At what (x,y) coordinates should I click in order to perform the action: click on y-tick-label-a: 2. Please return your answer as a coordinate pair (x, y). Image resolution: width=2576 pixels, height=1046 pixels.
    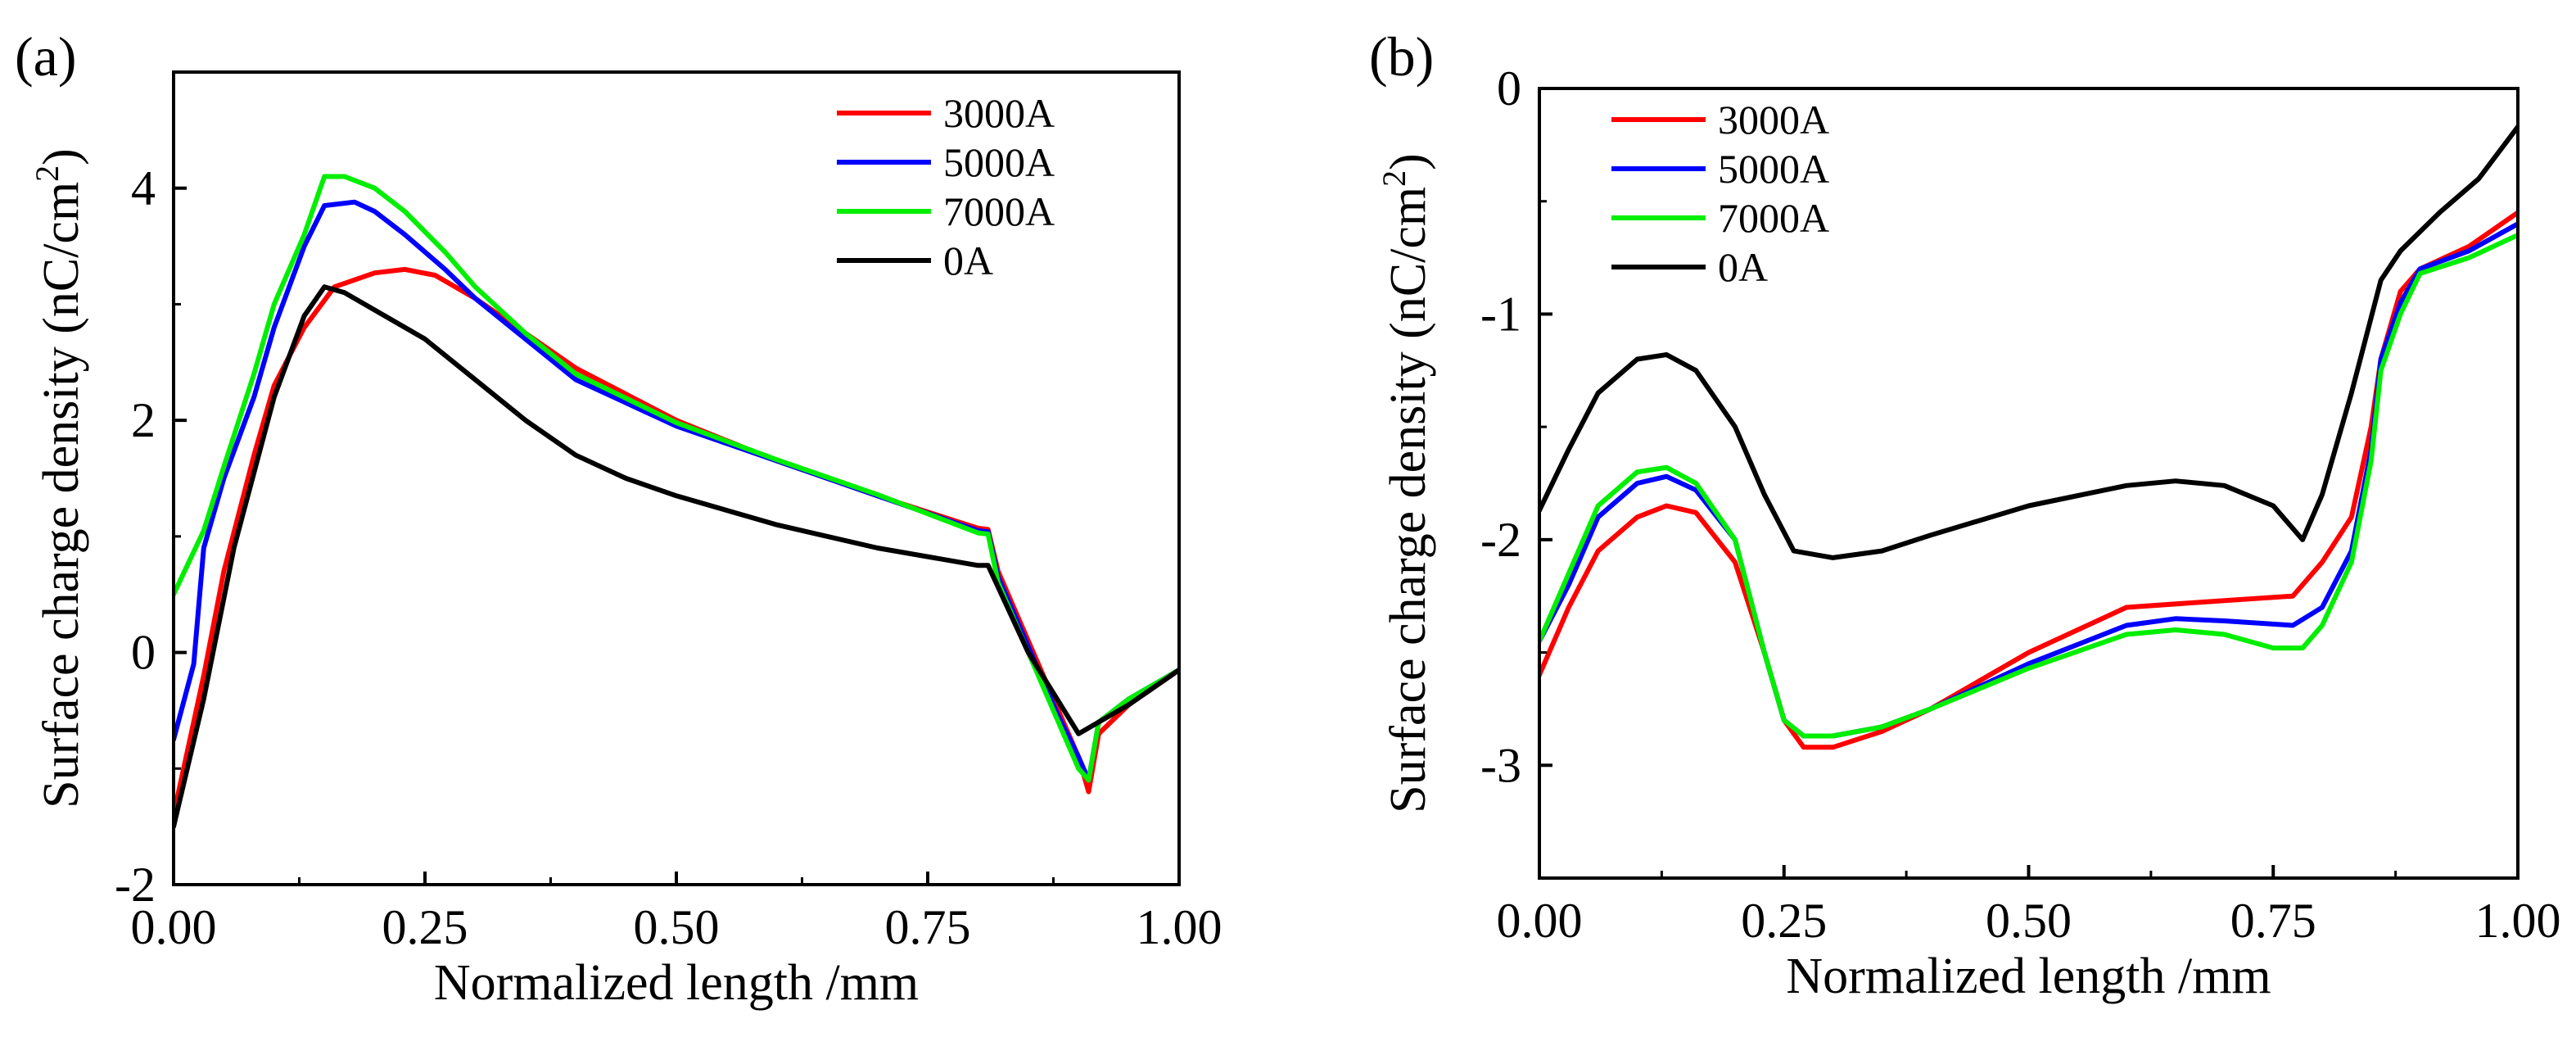
    Looking at the image, I should click on (143, 420).